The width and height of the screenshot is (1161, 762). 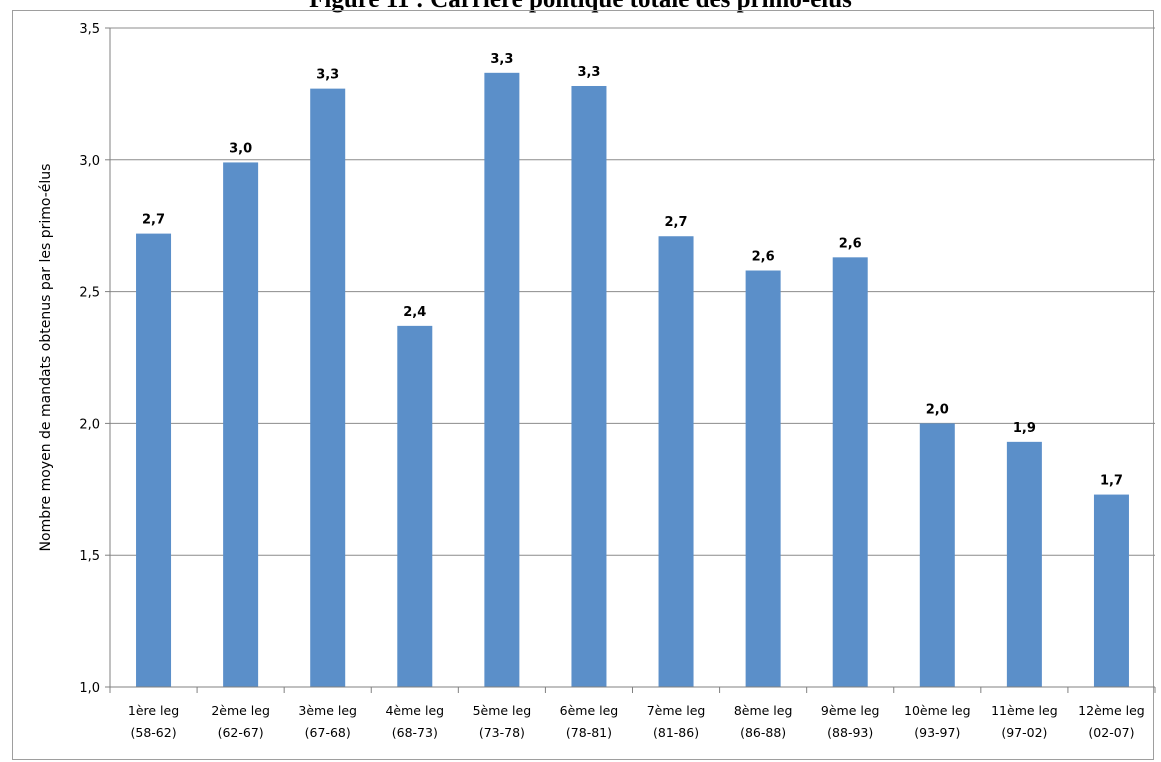 What do you see at coordinates (850, 732) in the screenshot?
I see `category-label-line2: (88-93)` at bounding box center [850, 732].